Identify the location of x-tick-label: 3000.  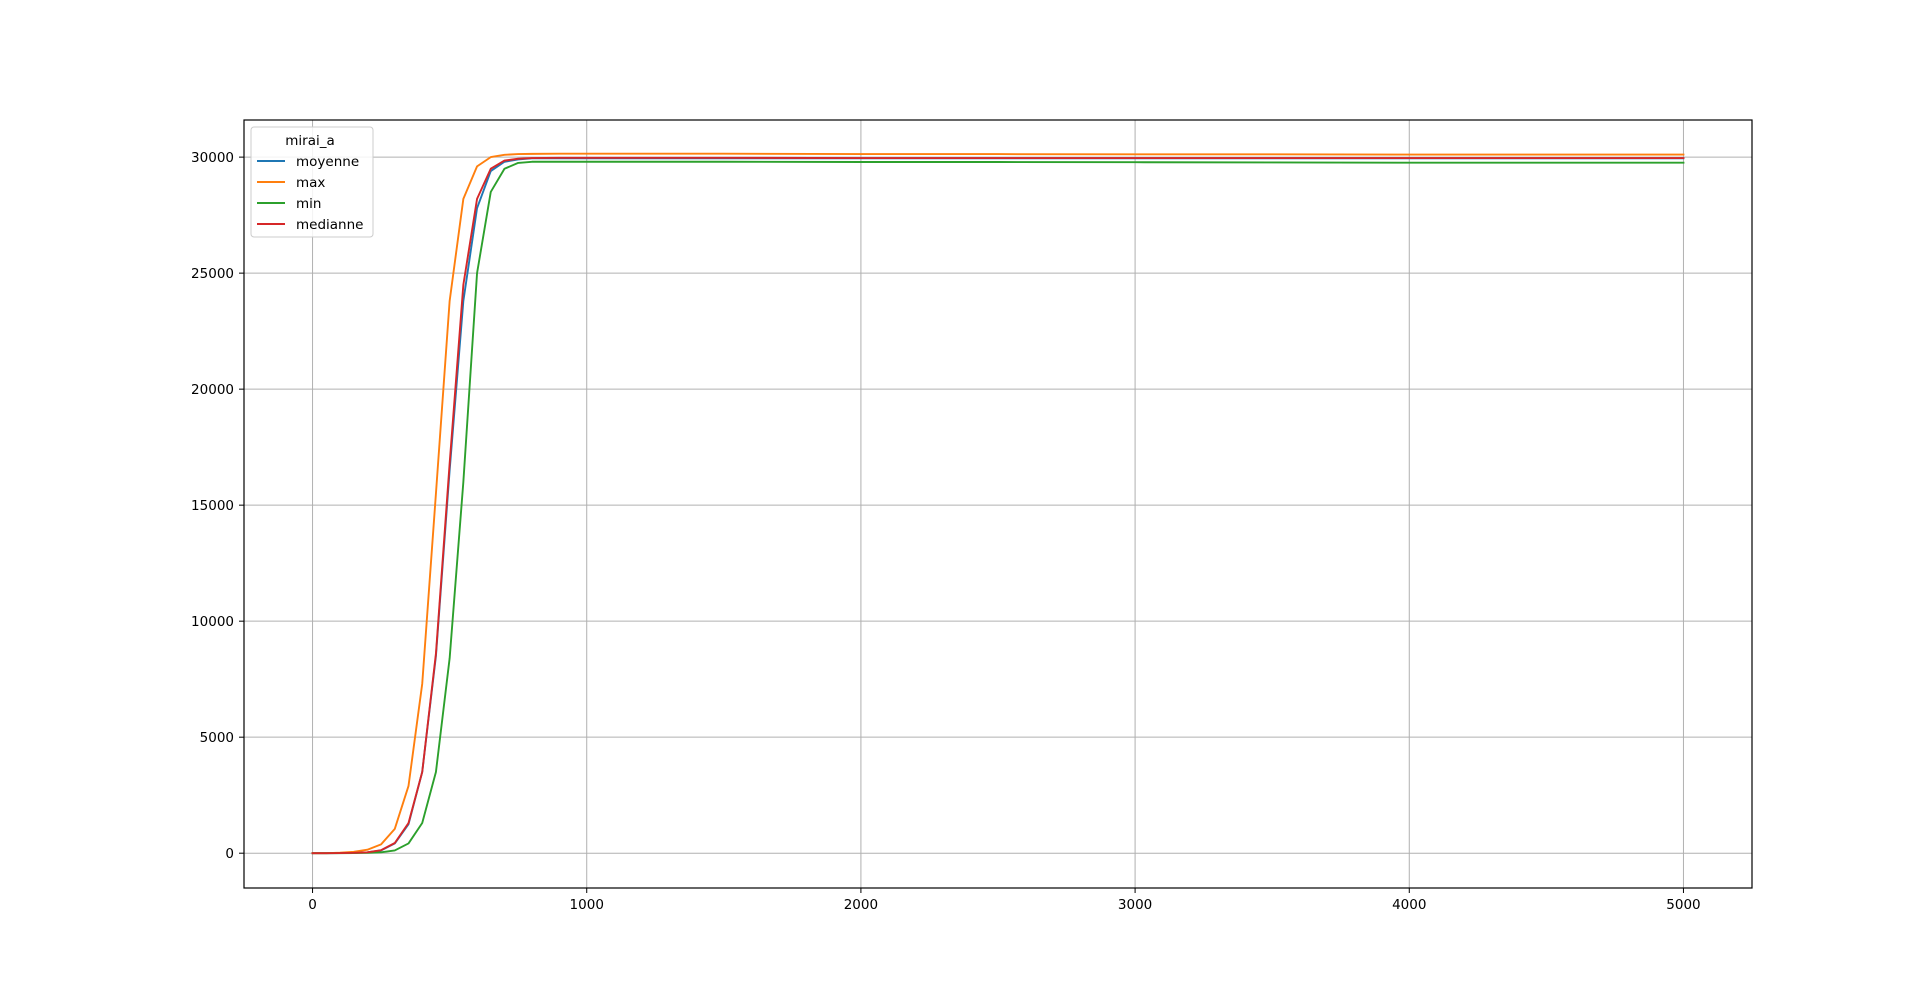
(1135, 905).